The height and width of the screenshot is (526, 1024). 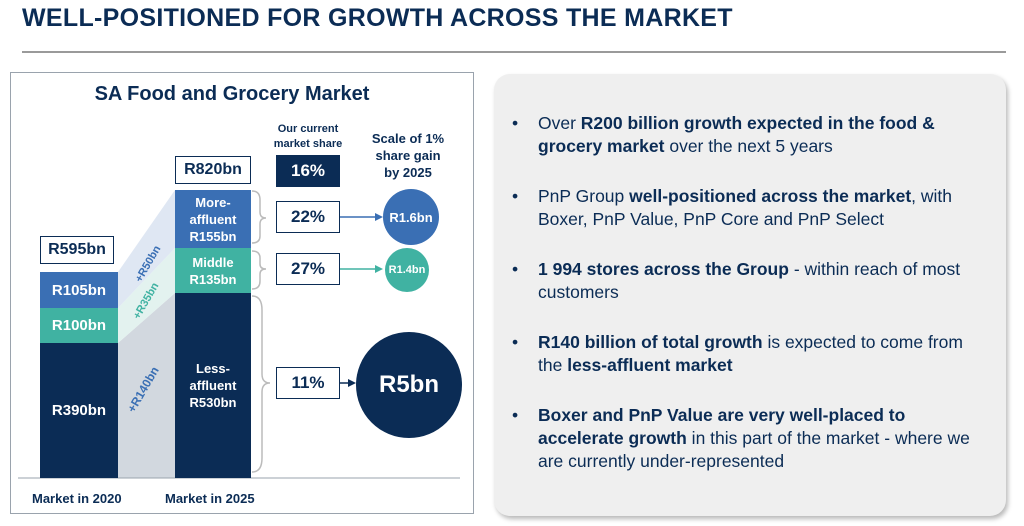 What do you see at coordinates (232, 94) in the screenshot?
I see `market-panel-title: SA Food and Grocery Market` at bounding box center [232, 94].